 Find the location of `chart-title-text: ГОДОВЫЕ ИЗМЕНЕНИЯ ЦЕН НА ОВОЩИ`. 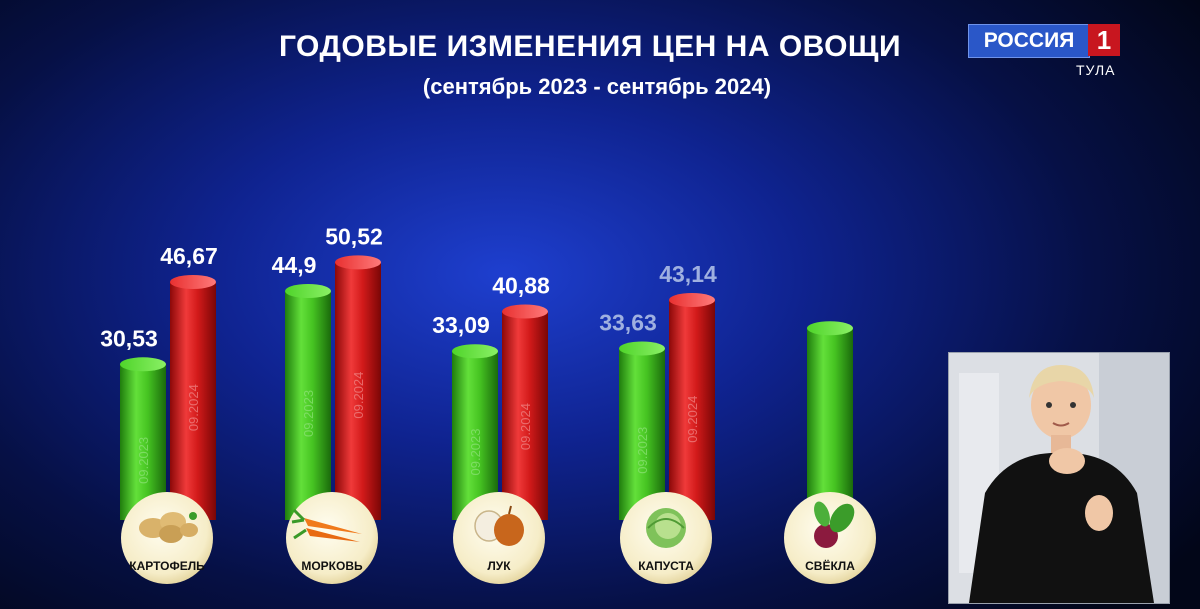

chart-title-text: ГОДОВЫЕ ИЗМЕНЕНИЯ ЦЕН НА ОВОЩИ is located at coordinates (590, 46).